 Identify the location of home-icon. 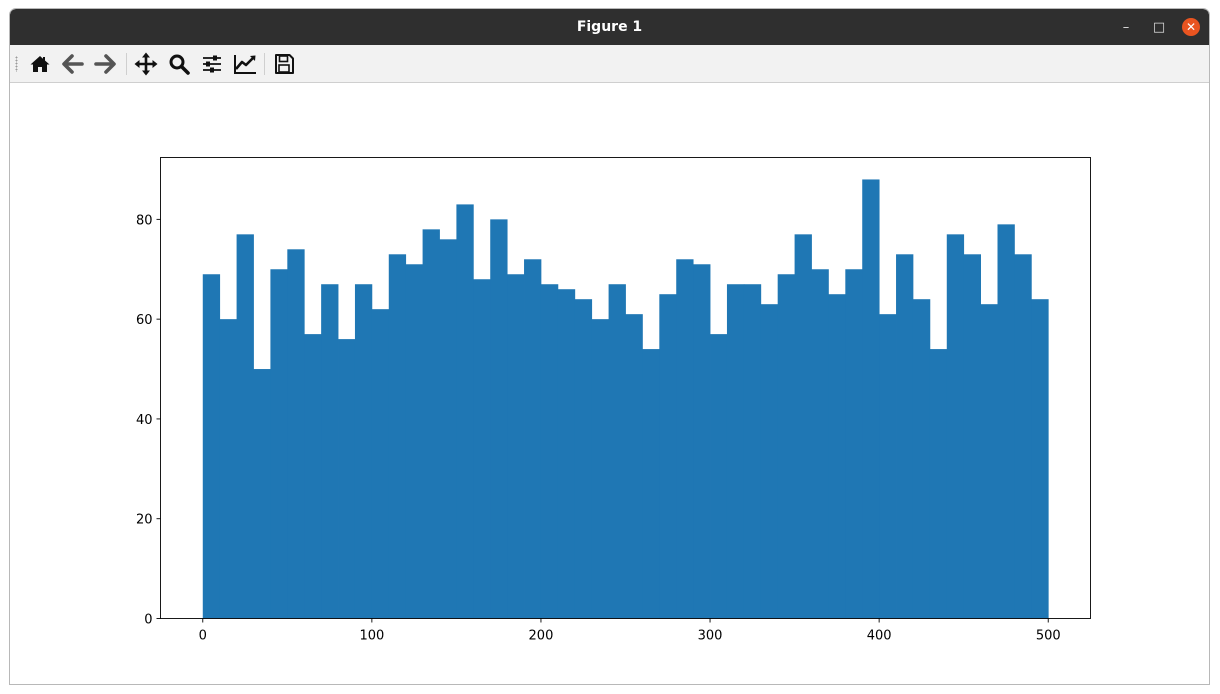
(40, 64).